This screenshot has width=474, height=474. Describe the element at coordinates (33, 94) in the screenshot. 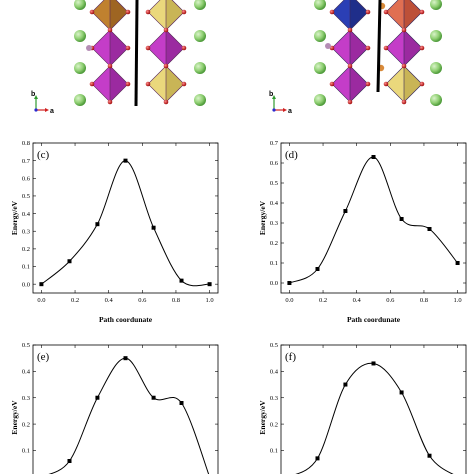

I see `axis-label-b-left: b` at that location.